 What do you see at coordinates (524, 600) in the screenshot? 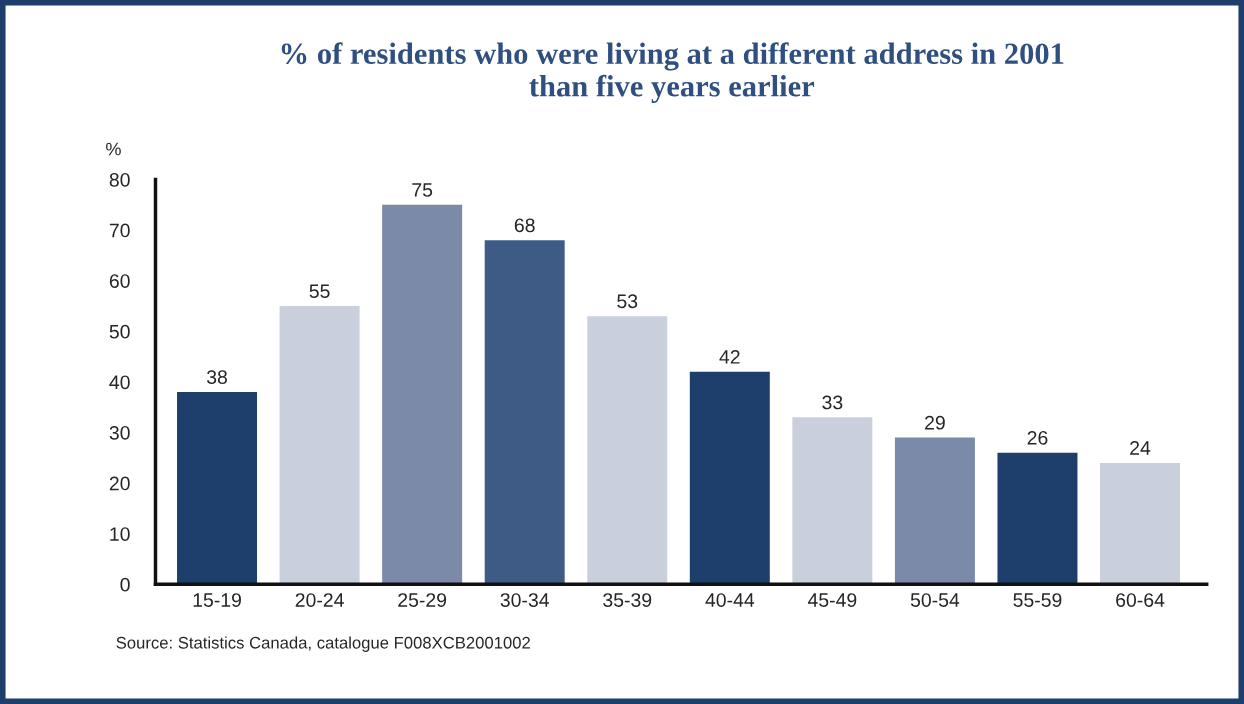
I see `x-tick-label: 30-34` at bounding box center [524, 600].